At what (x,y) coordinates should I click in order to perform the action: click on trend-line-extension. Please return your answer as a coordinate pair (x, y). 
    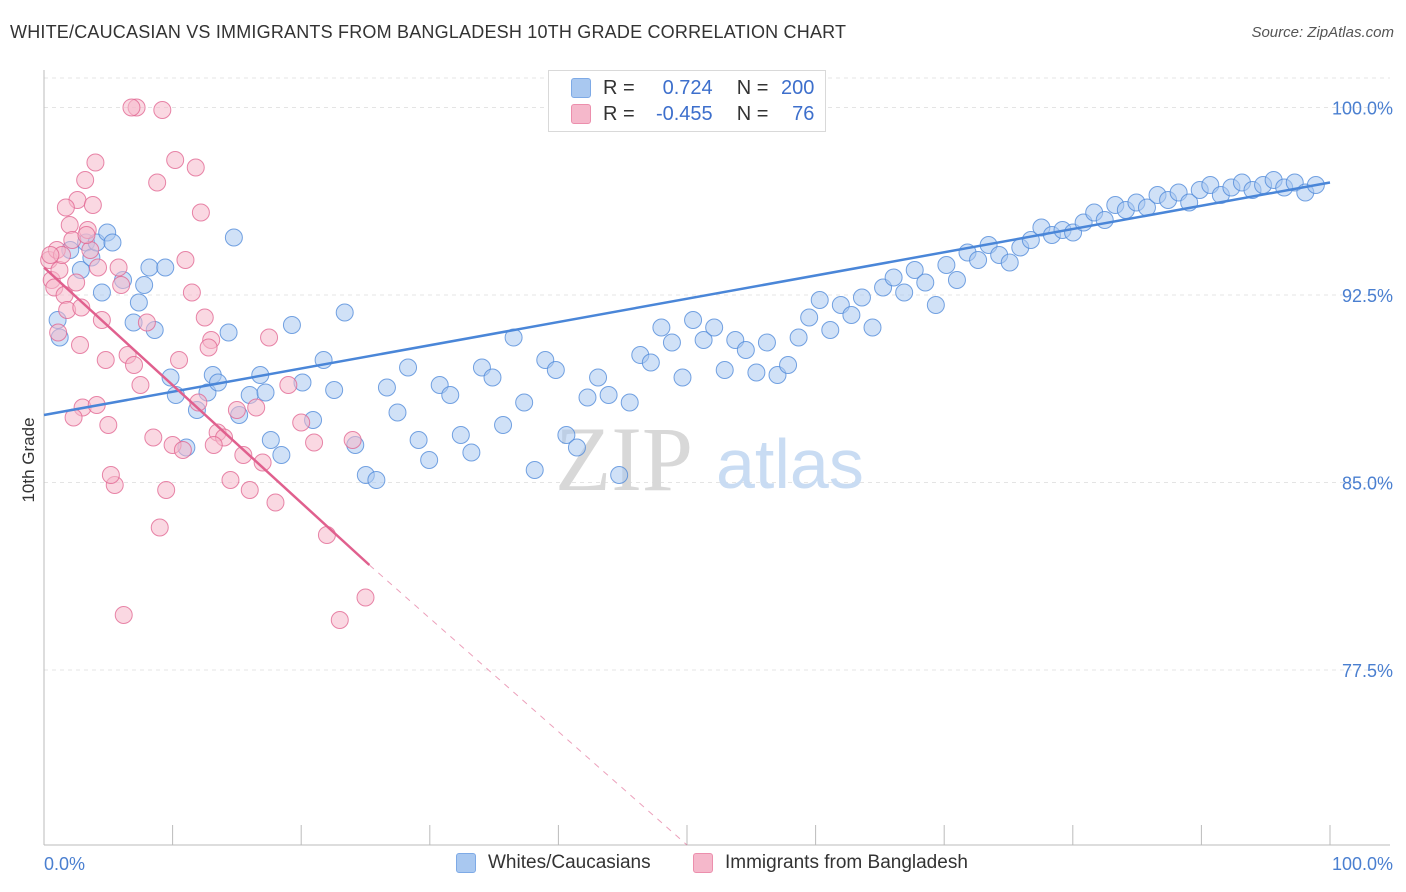
    Looking at the image, I should click on (528, 705).